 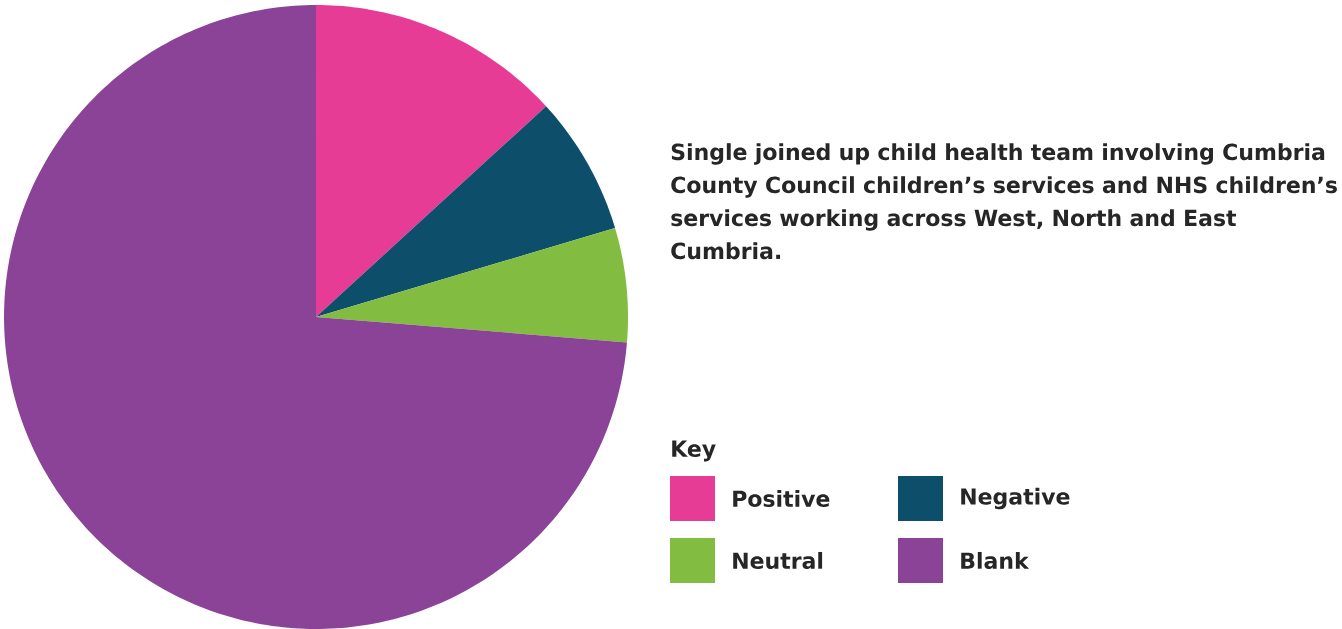 I want to click on legend-label: Negative, so click(x=1015, y=498).